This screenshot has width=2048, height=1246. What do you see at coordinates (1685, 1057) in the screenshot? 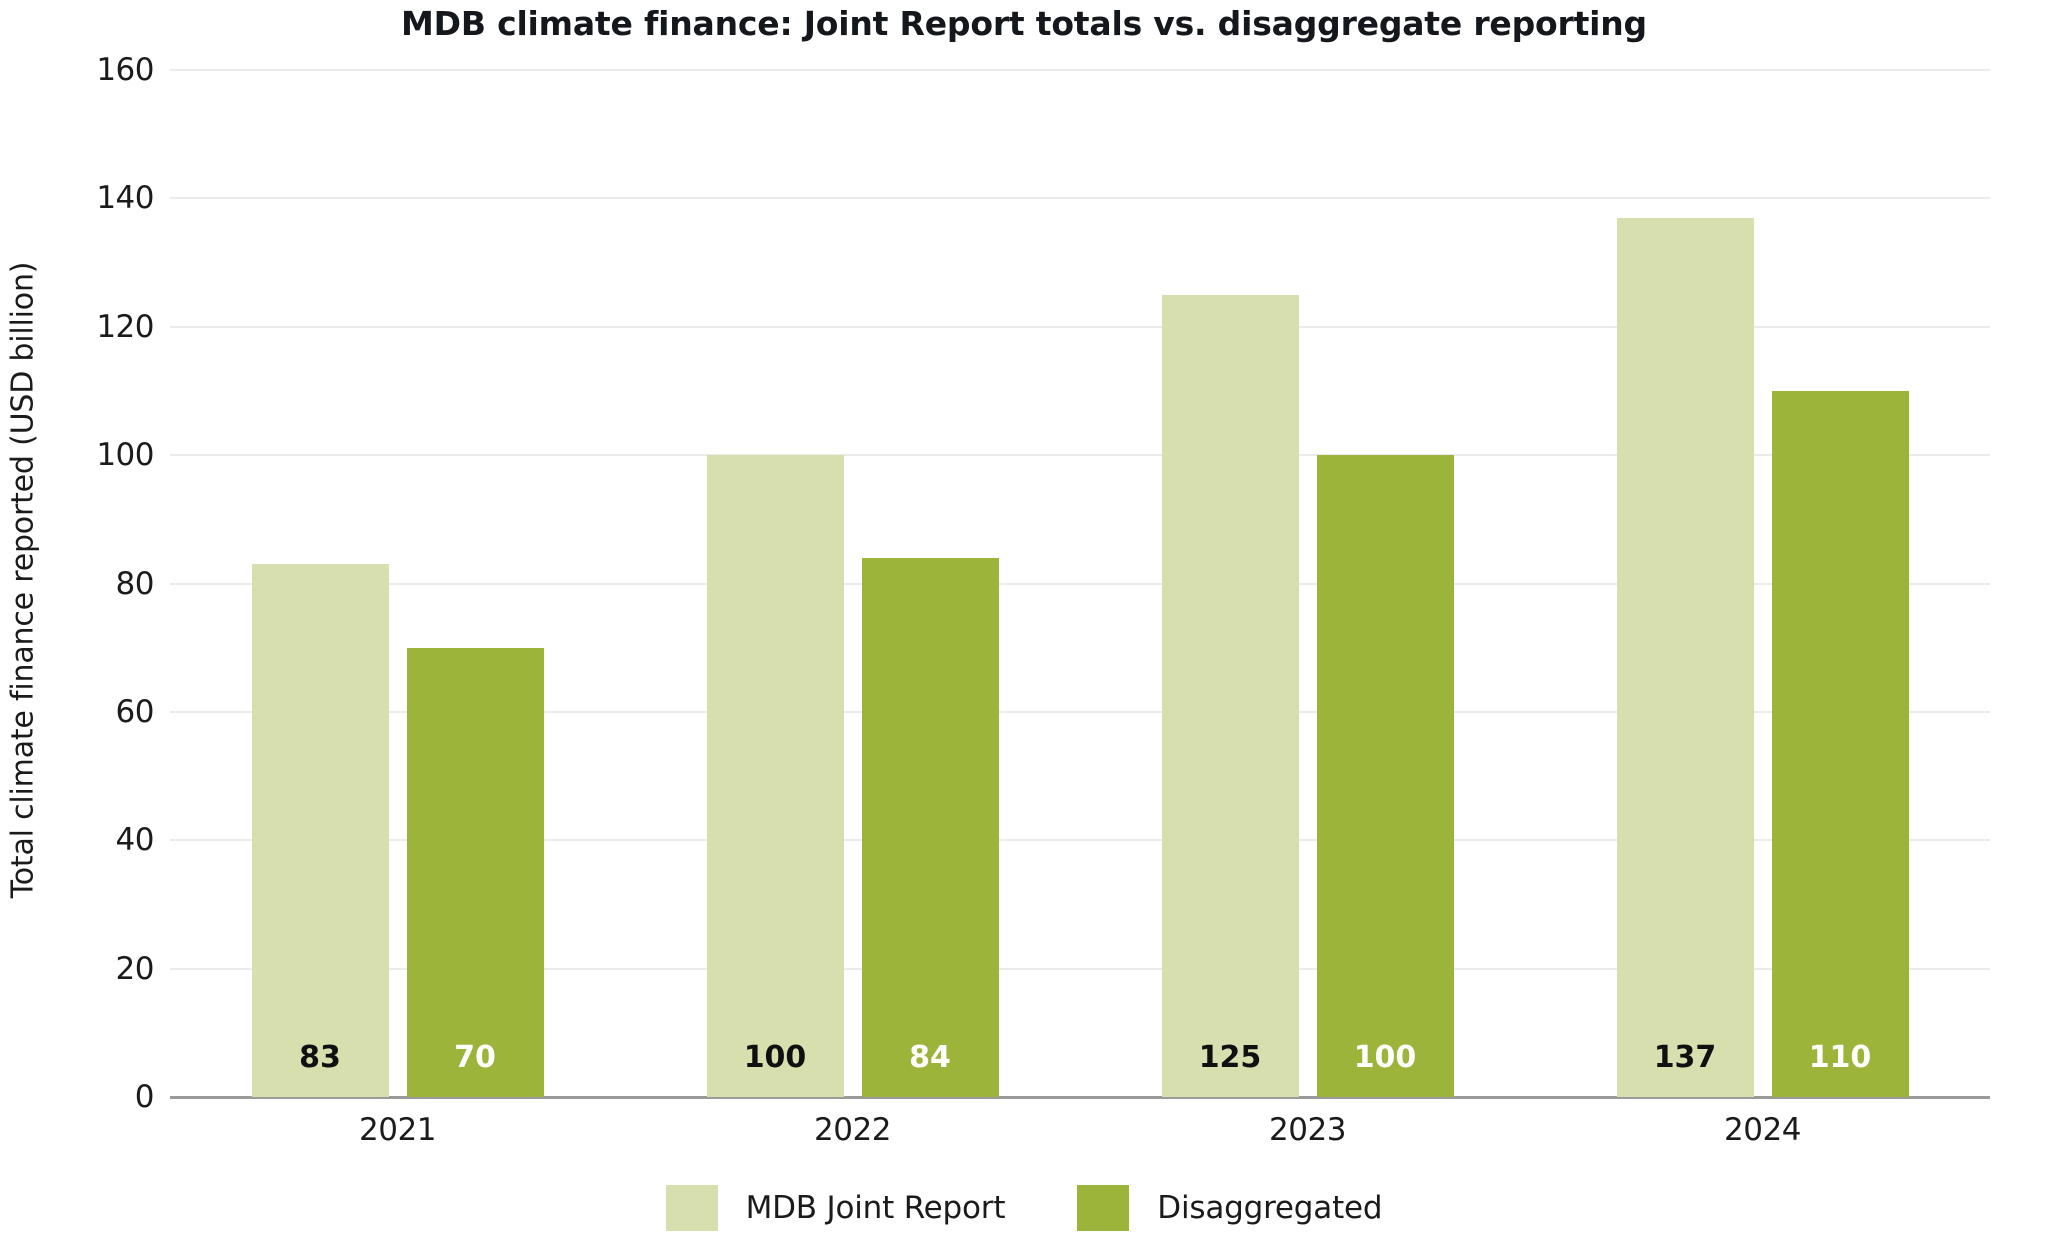
I see `bar-value-label: 137` at bounding box center [1685, 1057].